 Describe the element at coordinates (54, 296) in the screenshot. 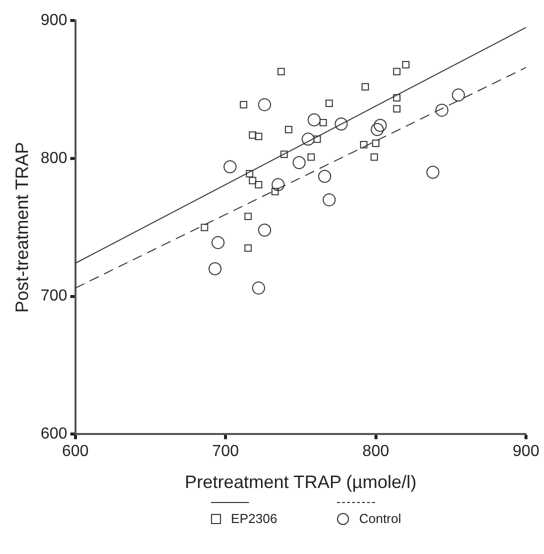

I see `y-tick-label: 700` at that location.